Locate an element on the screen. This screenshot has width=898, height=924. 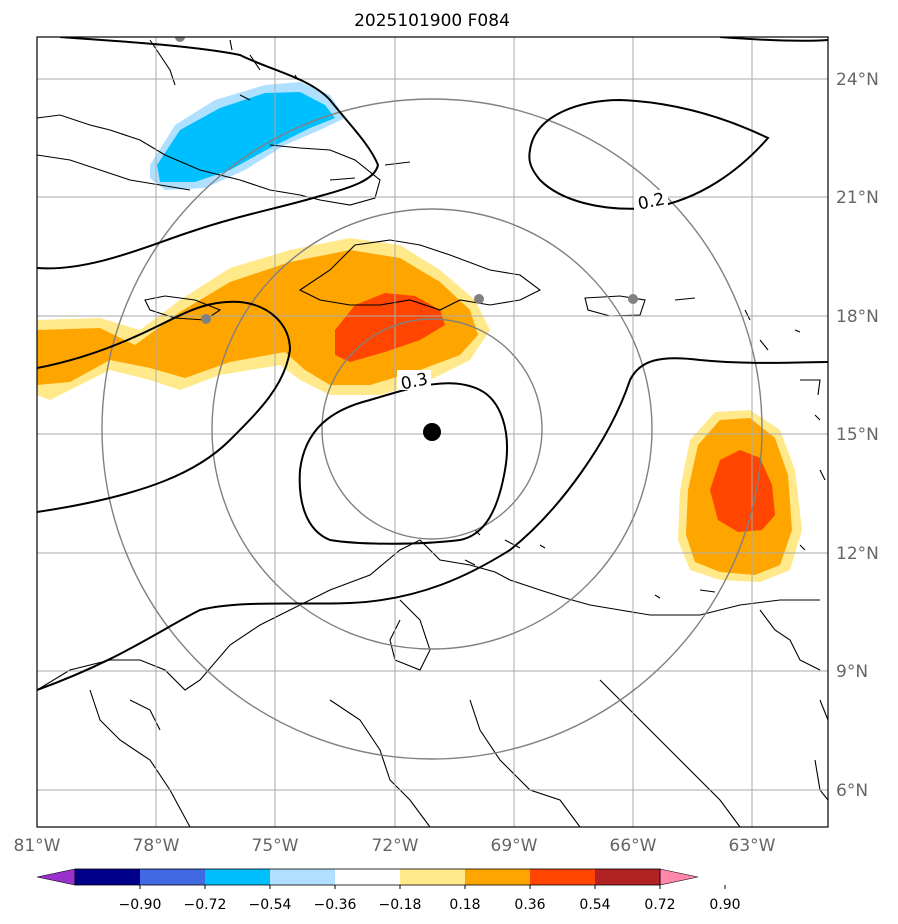
latitude-labels: 24°N 21°N 18°N 15°N 12°N 9°N 6°N is located at coordinates (857, 435).